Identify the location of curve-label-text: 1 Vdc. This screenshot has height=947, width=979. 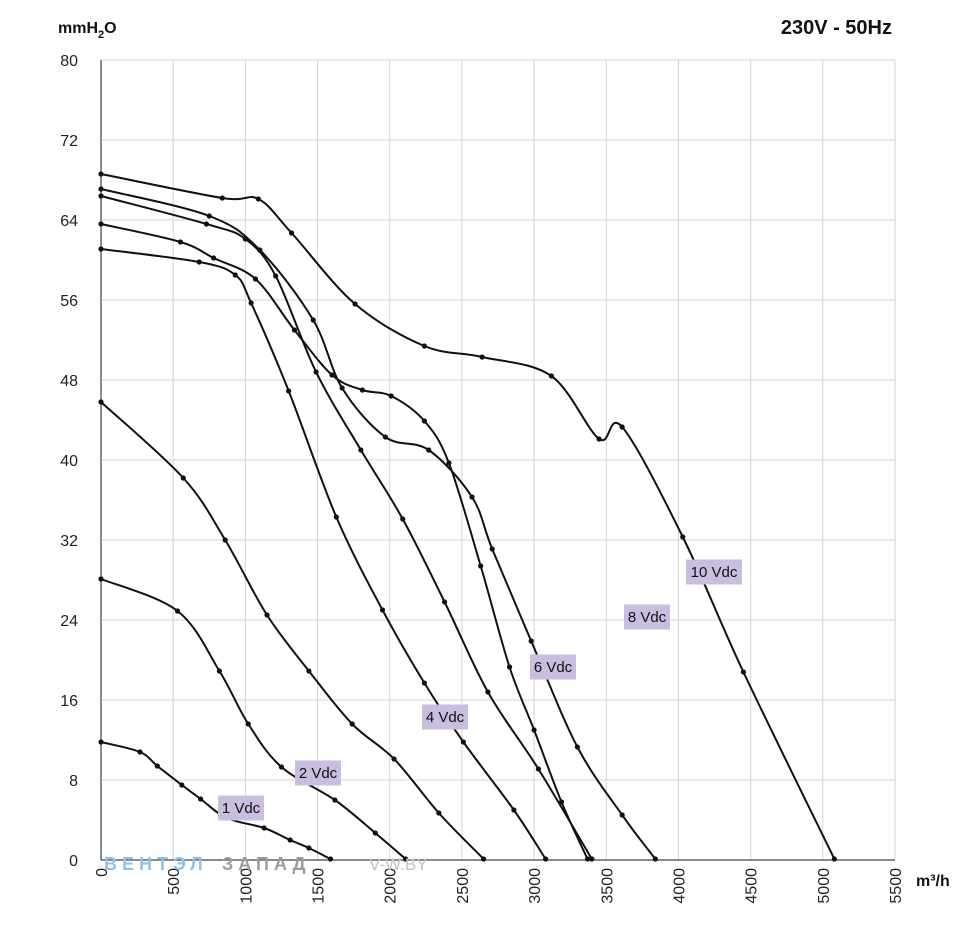
(241, 808).